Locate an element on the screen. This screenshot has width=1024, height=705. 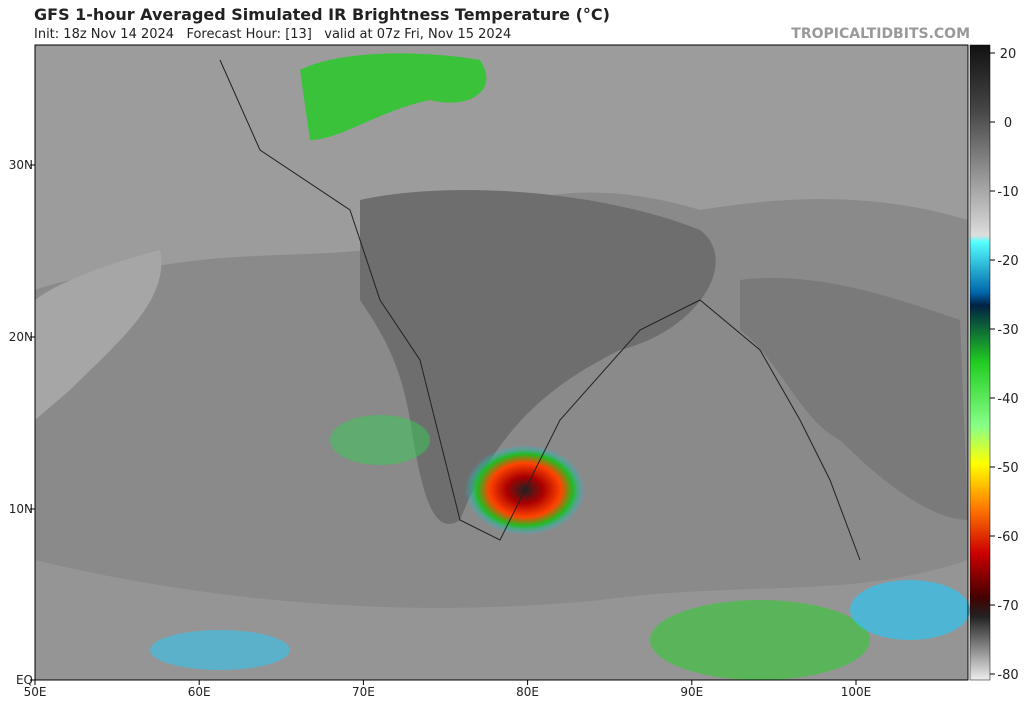
colorbar-tick-label: -40 is located at coordinates (1007, 399).